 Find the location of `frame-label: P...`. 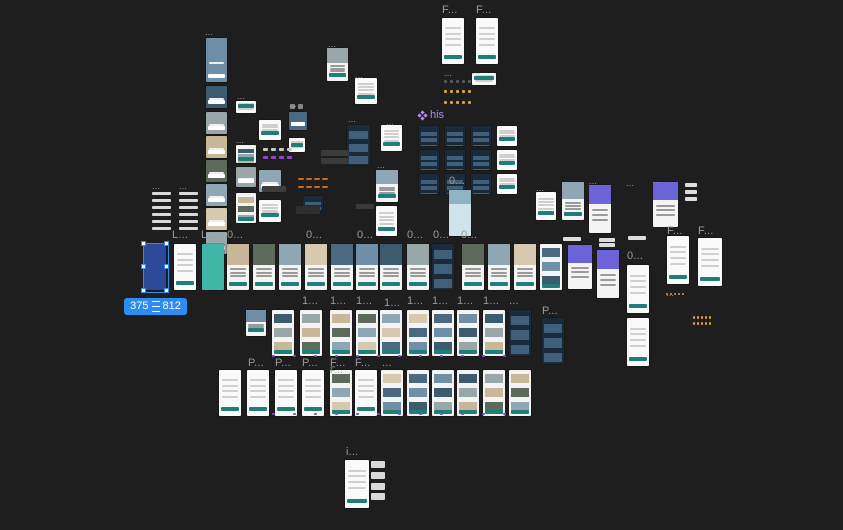

frame-label: P... is located at coordinates (550, 311).